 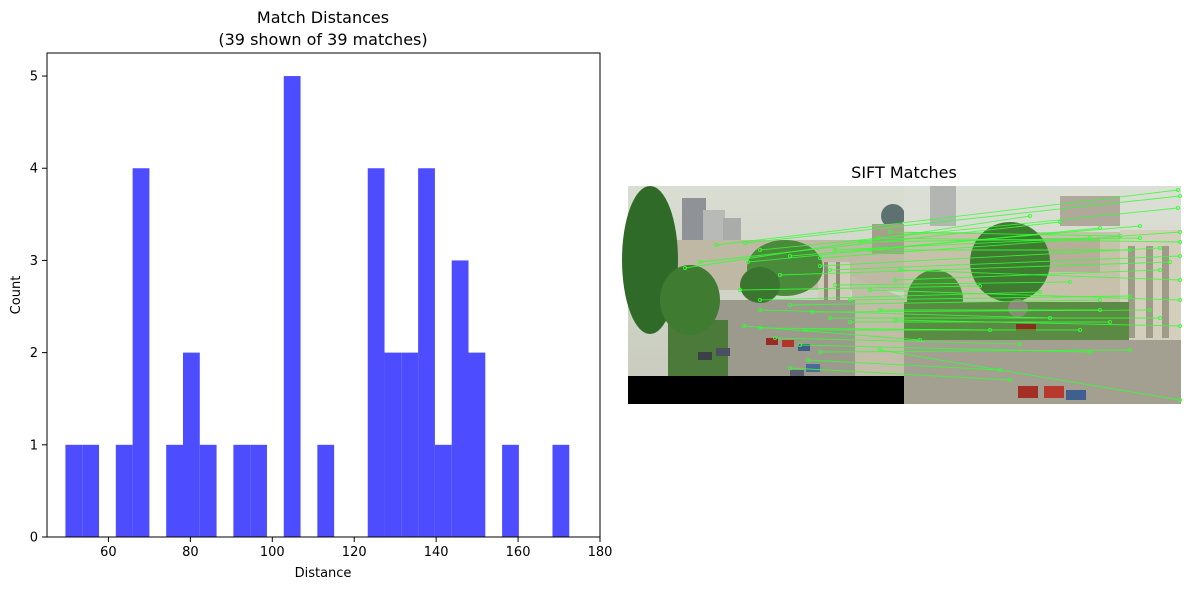 I want to click on left-photo-padding, so click(x=766, y=390).